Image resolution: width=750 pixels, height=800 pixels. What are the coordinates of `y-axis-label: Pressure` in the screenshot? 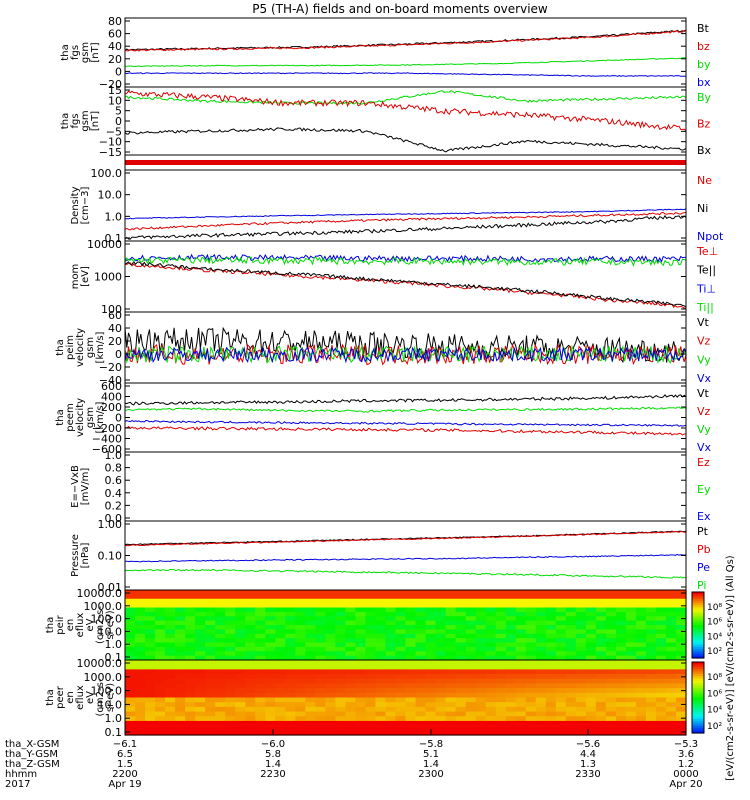 It's located at (75, 555).